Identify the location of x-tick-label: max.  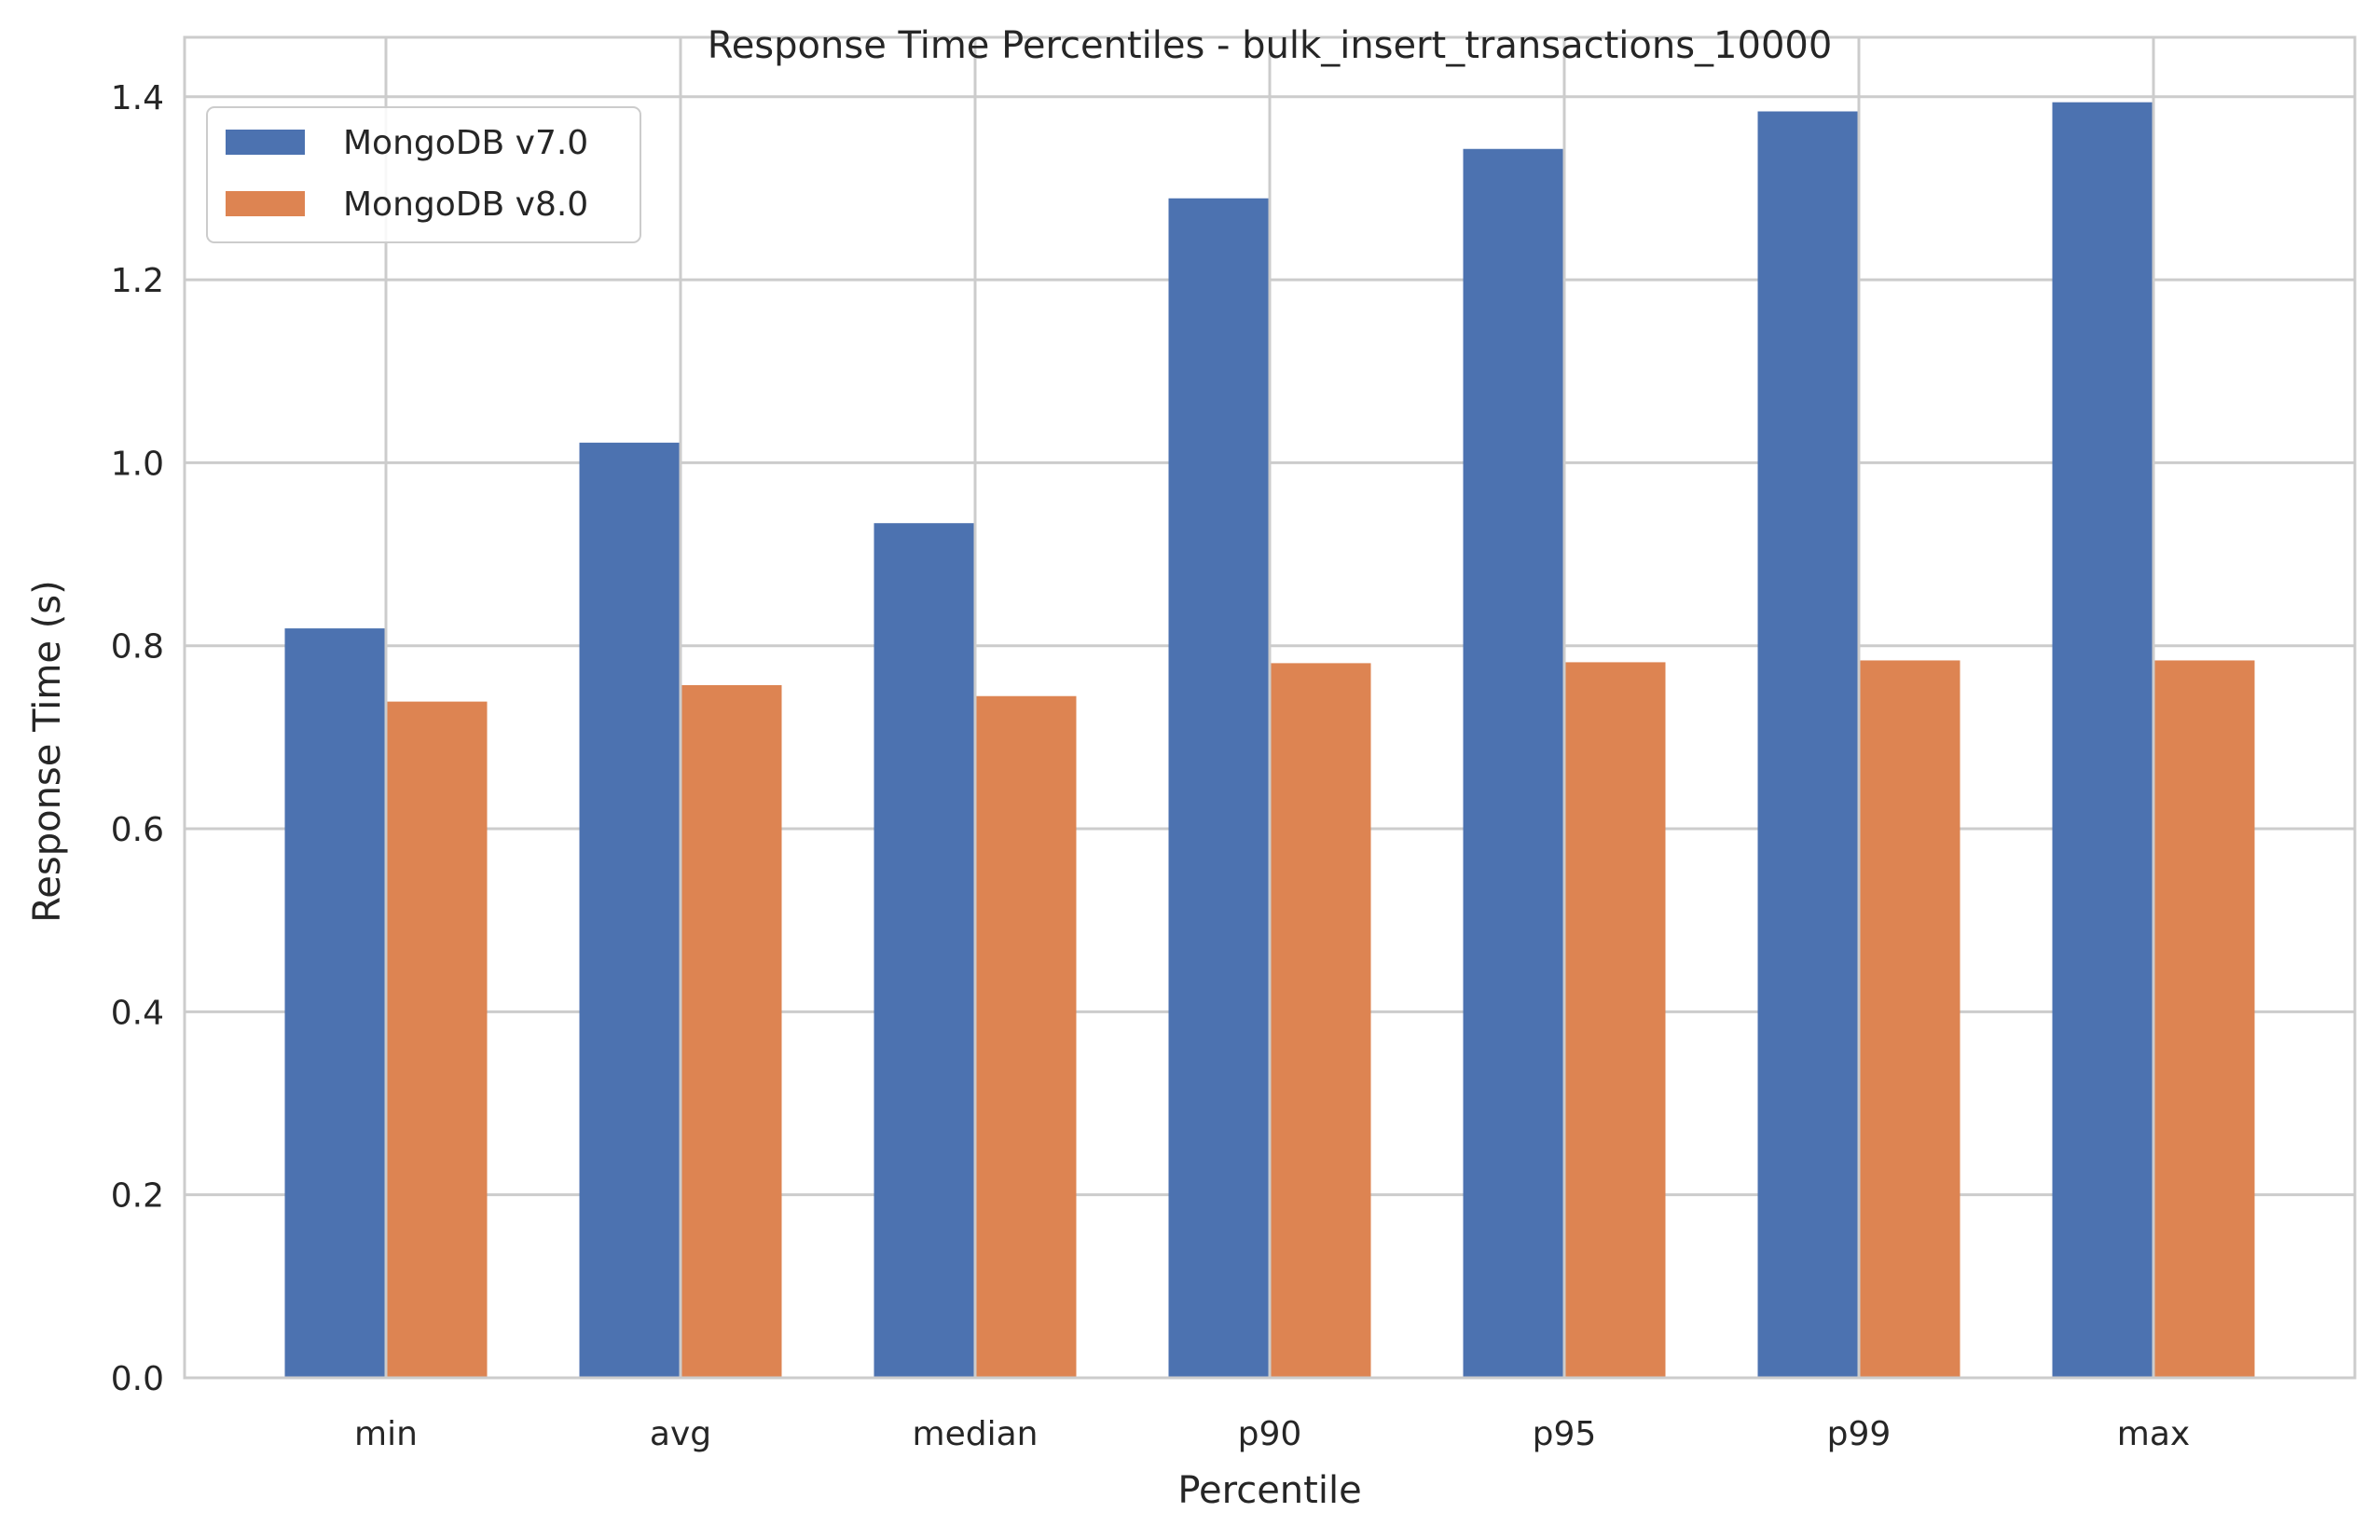
(2154, 1434).